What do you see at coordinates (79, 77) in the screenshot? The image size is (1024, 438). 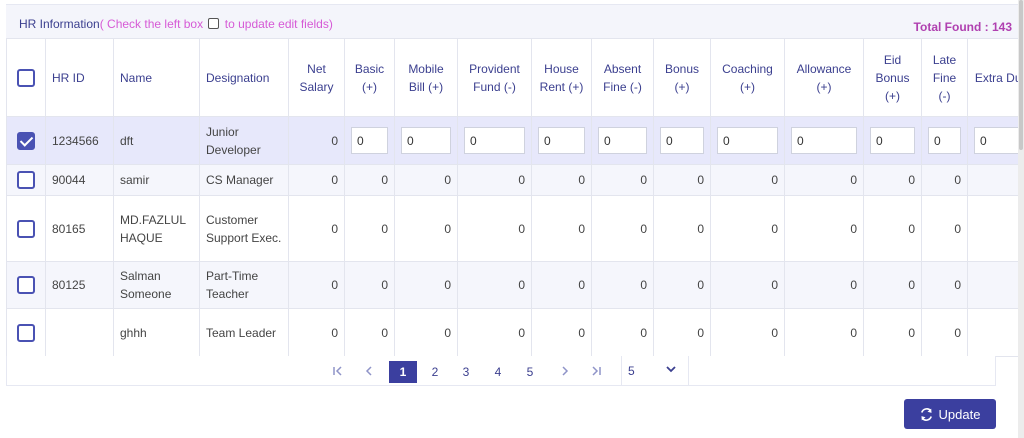 I see `column-header: HR ID` at bounding box center [79, 77].